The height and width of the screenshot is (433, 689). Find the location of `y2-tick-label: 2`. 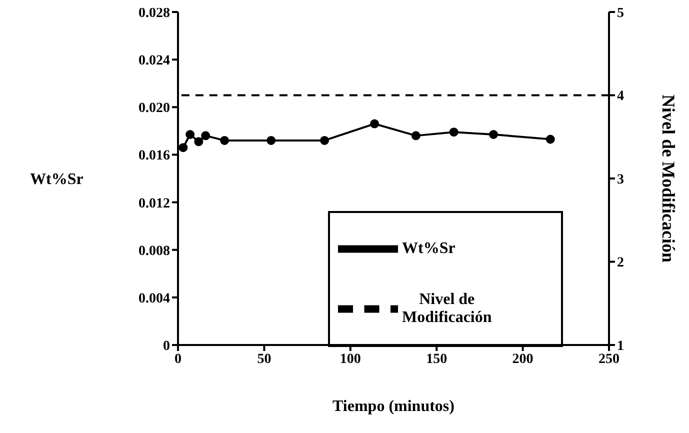

y2-tick-label: 2 is located at coordinates (620, 263).